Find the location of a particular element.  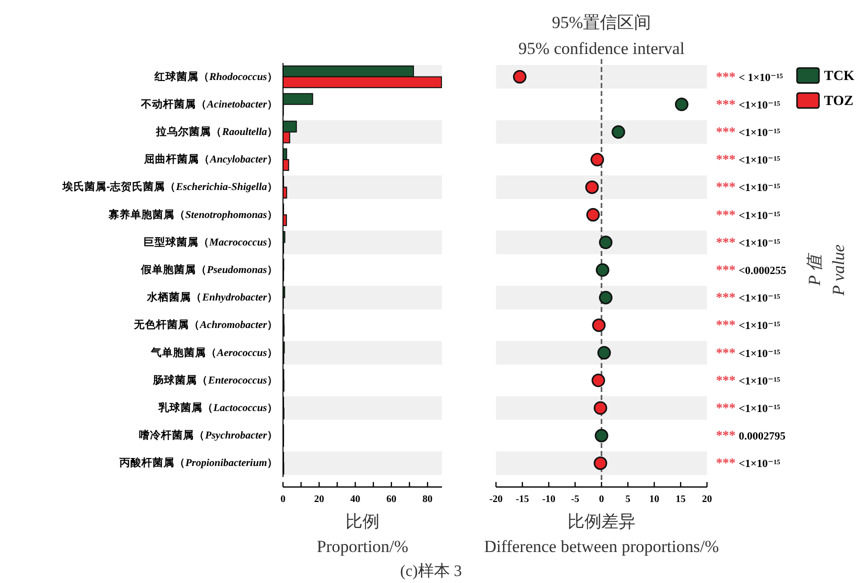

y-tick-label: 埃氏菌属-志贺氏菌属（Escherichia-Shigella） is located at coordinates (169, 187).